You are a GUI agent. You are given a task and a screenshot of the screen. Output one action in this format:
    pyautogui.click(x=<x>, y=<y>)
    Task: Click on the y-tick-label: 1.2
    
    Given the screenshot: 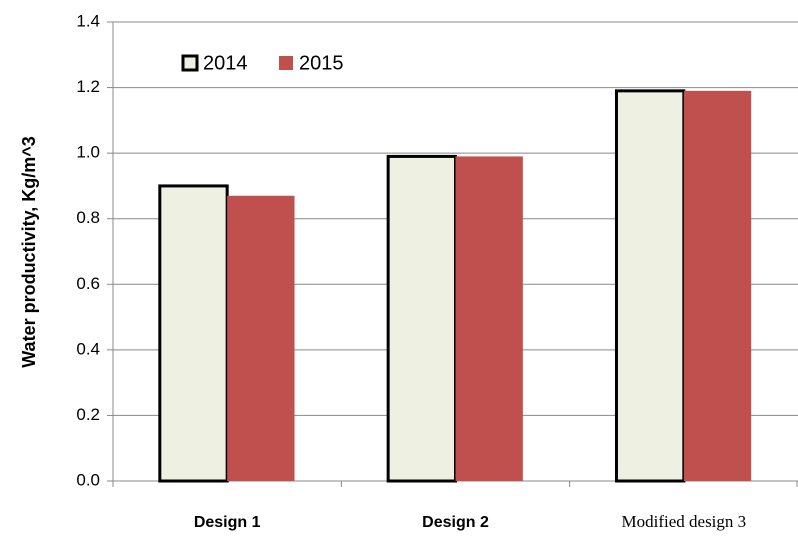 What is the action you would take?
    pyautogui.click(x=88, y=86)
    